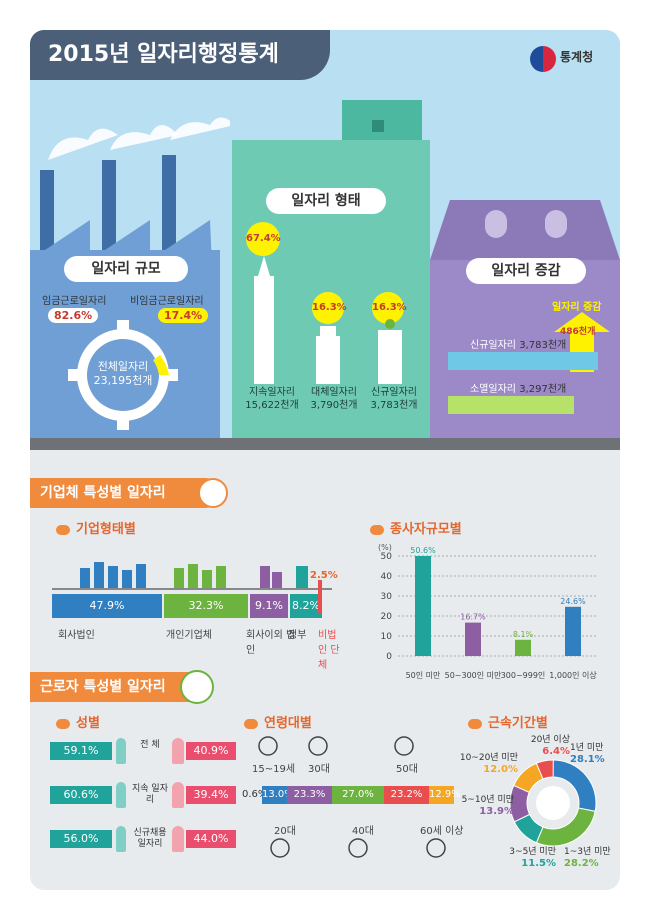 The image size is (650, 919). I want to click on y-tick-label: 30, so click(387, 597).